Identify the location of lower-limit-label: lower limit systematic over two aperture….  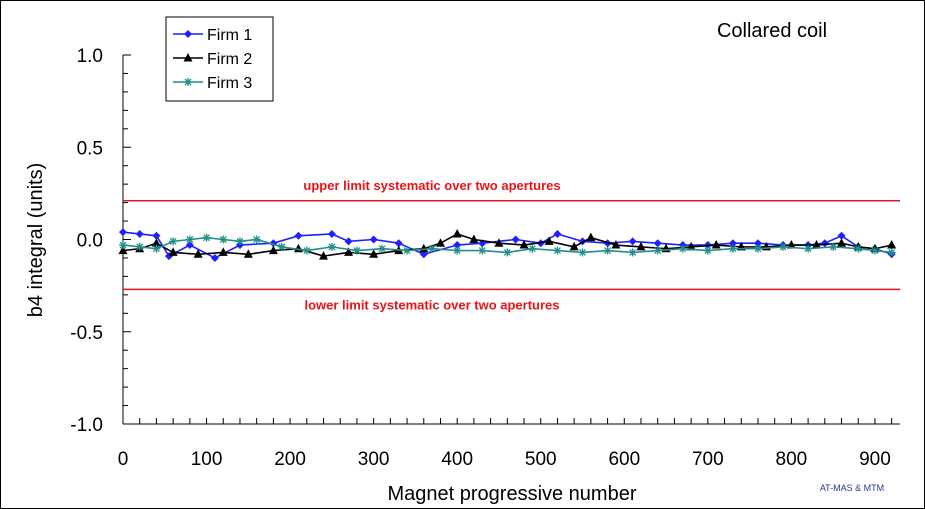
(431, 304).